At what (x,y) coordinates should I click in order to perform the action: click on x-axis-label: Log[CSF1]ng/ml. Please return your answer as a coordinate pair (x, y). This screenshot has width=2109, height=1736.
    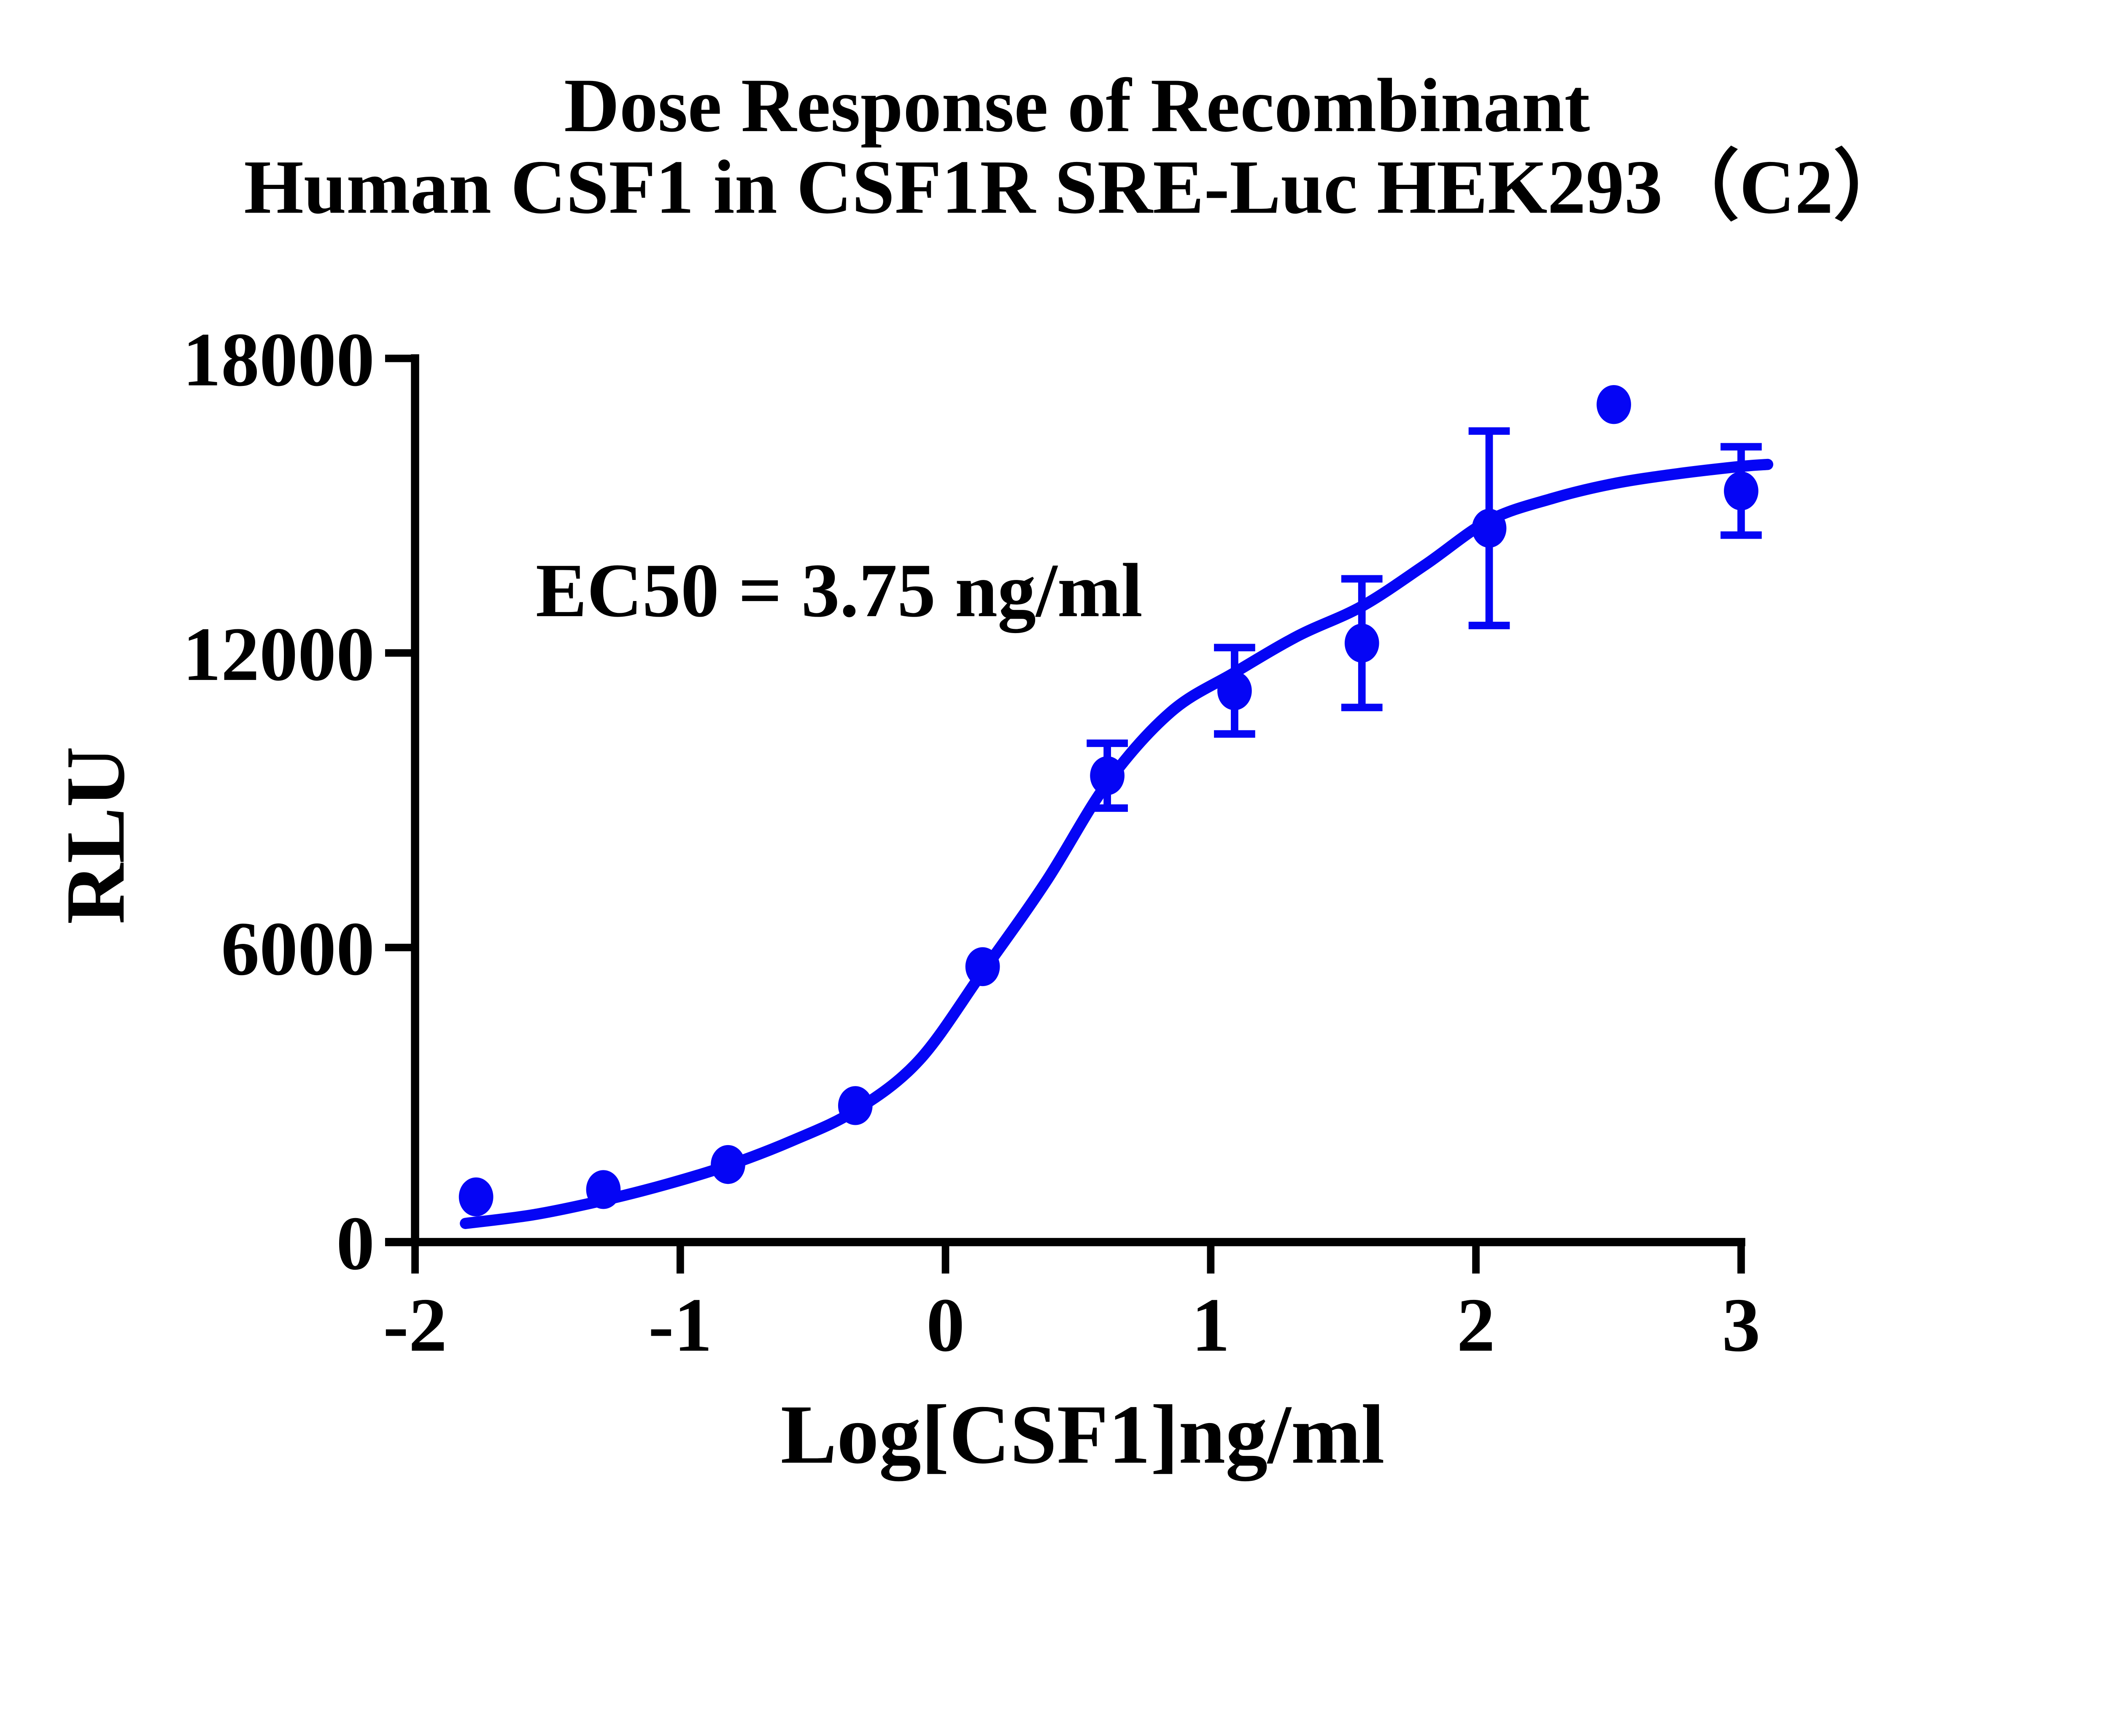
    Looking at the image, I should click on (1083, 1435).